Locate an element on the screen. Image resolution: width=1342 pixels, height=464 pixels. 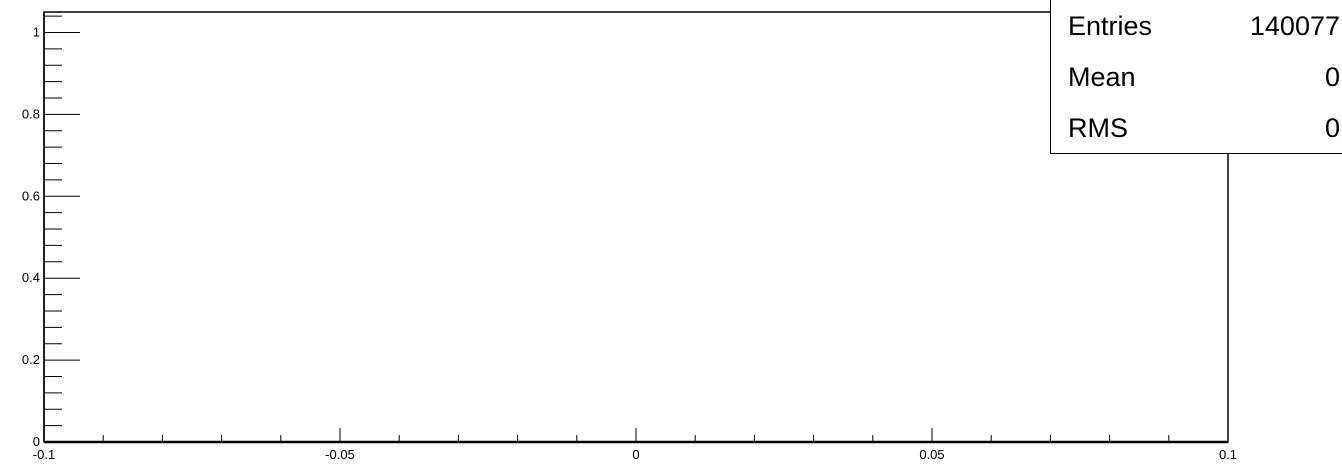
x-tick-label: -0.1 is located at coordinates (44, 454).